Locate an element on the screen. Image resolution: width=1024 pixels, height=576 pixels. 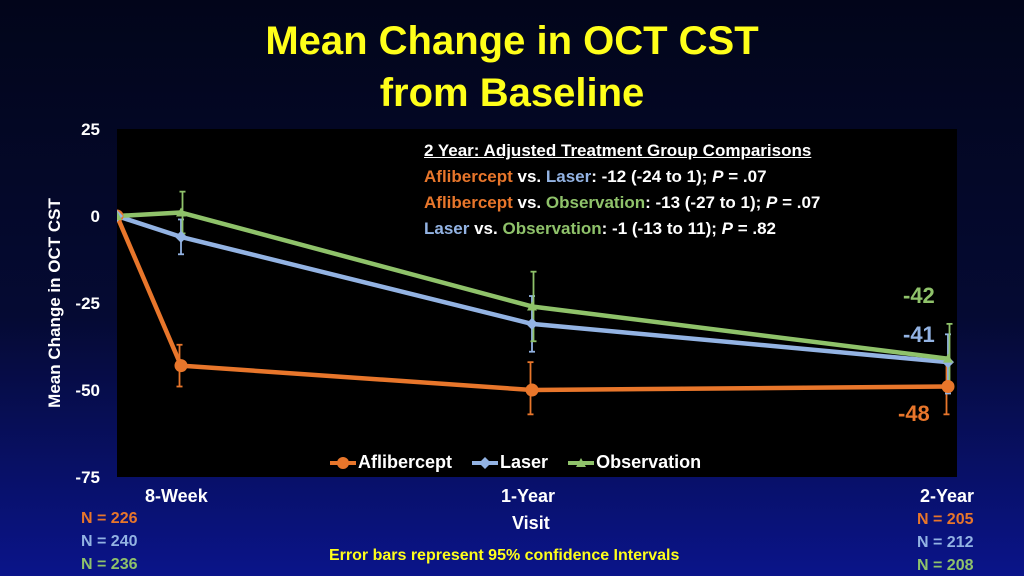
legend-item-aflibercept: Aflibercept is located at coordinates (391, 462).